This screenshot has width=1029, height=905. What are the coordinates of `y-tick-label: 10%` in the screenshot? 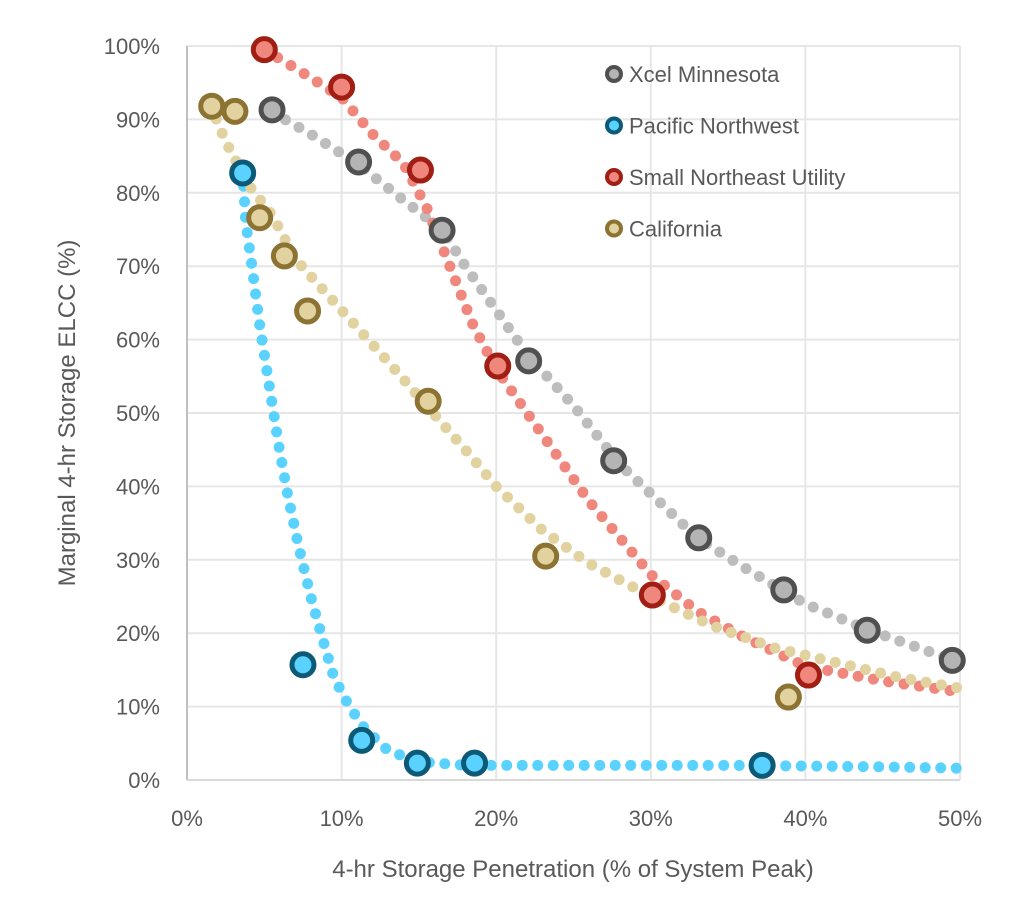 It's located at (138, 707).